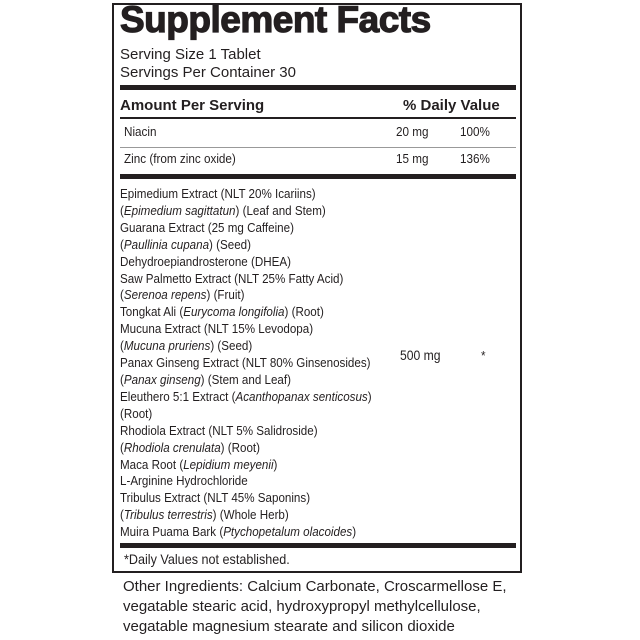 The image size is (640, 640). I want to click on ingredient-text: Mucuna Extract (NLT 15% Levodopa), so click(217, 329).